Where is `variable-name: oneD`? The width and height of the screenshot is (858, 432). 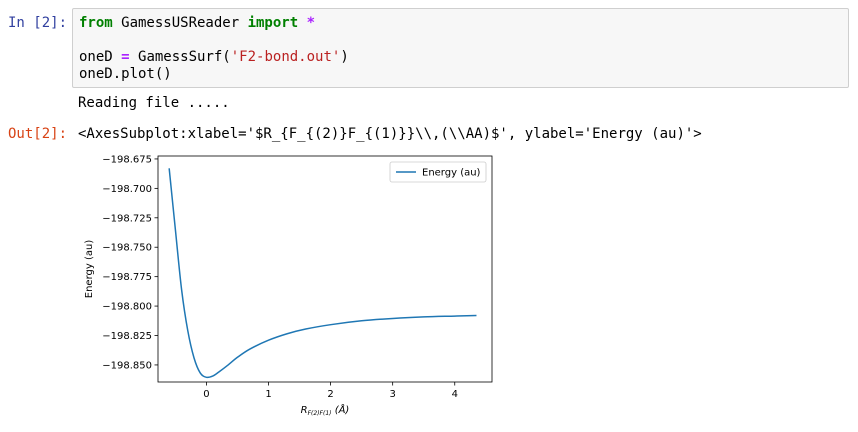
variable-name: oneD is located at coordinates (100, 57).